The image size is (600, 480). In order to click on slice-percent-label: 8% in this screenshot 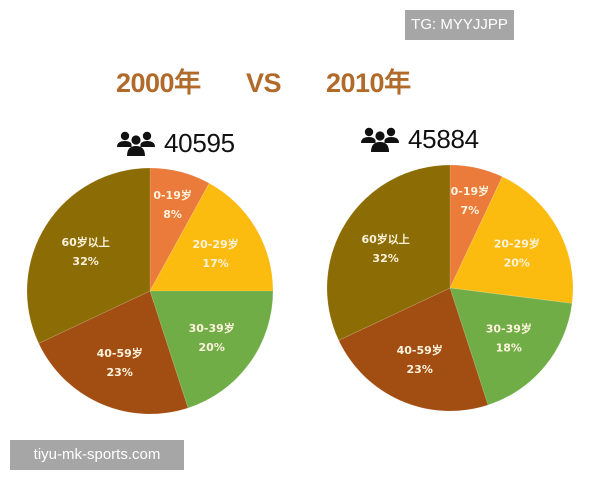, I will do `click(172, 214)`.